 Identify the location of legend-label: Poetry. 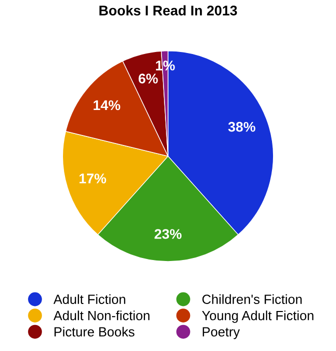
(221, 333).